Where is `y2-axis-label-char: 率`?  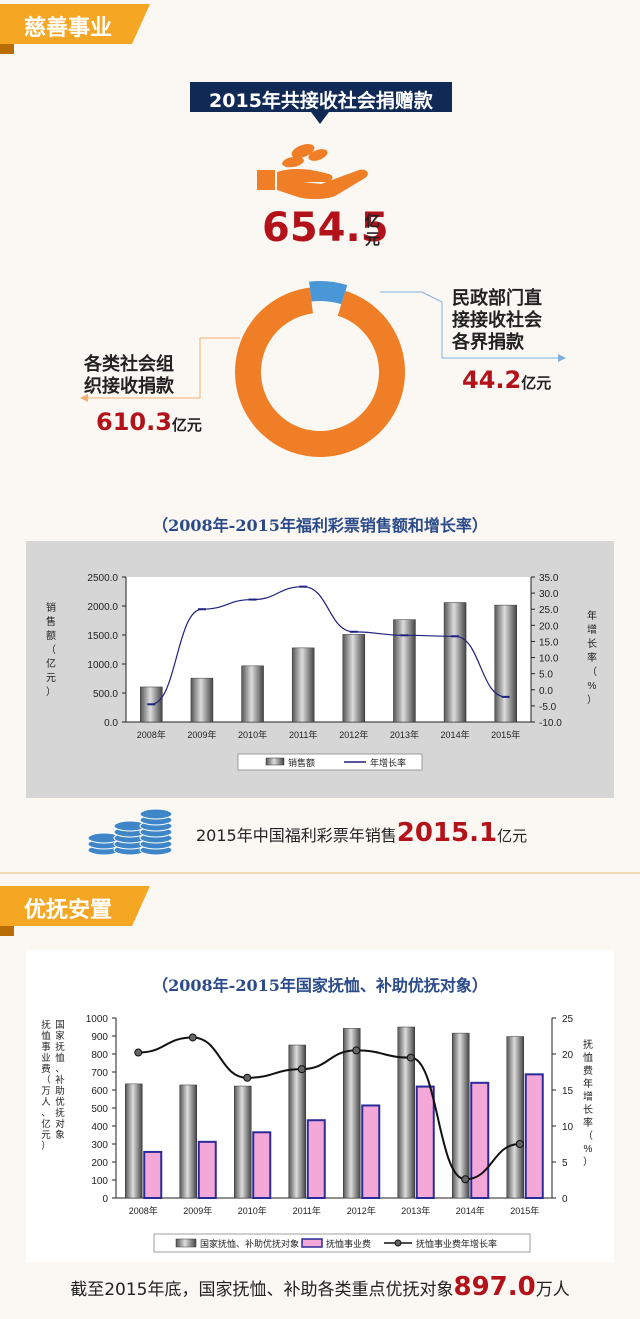
y2-axis-label-char: 率 is located at coordinates (588, 1122).